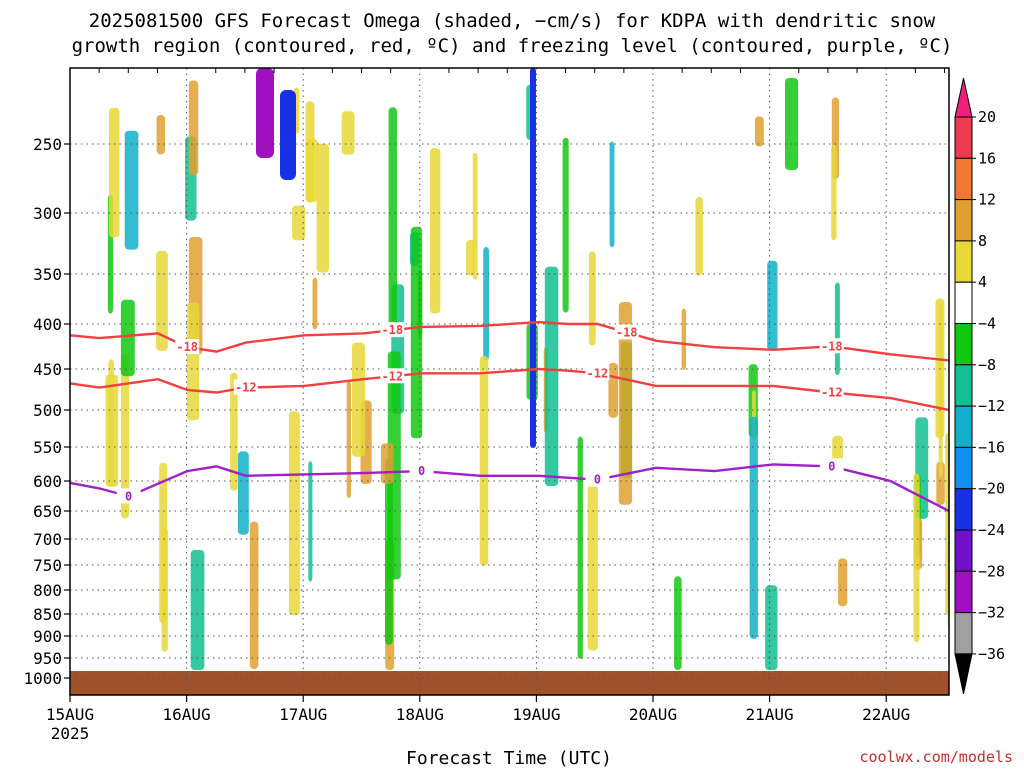 Image resolution: width=1024 pixels, height=772 pixels. What do you see at coordinates (187, 714) in the screenshot?
I see `x-tick-label: 16AUG` at bounding box center [187, 714].